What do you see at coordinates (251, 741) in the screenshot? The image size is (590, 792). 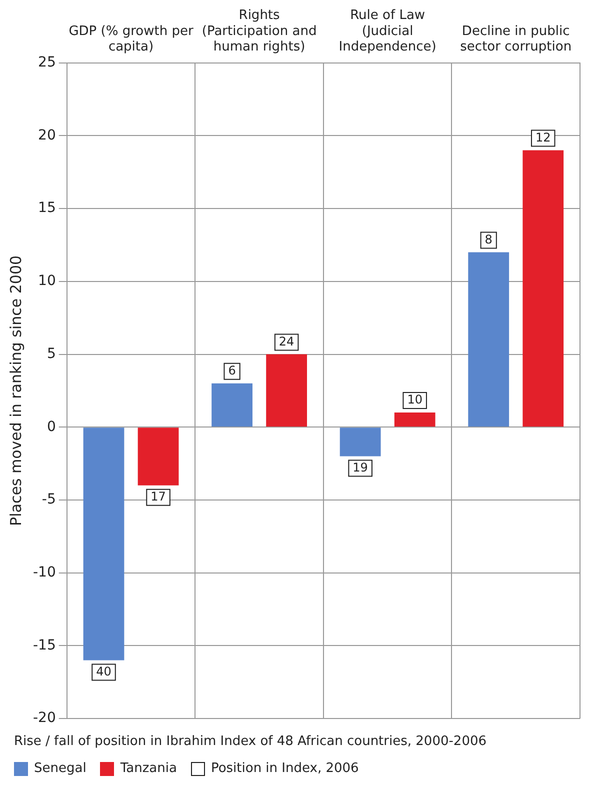 I see `x-axis-title: Rise / fall of position in Ibrahim Index of 48 African countries, 2000-2006` at bounding box center [251, 741].